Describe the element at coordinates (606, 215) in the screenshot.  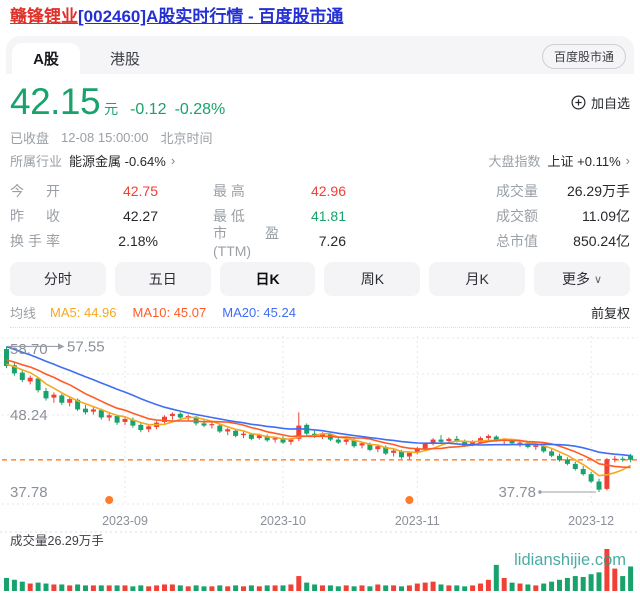
I see `stat-value: 11.09亿` at that location.